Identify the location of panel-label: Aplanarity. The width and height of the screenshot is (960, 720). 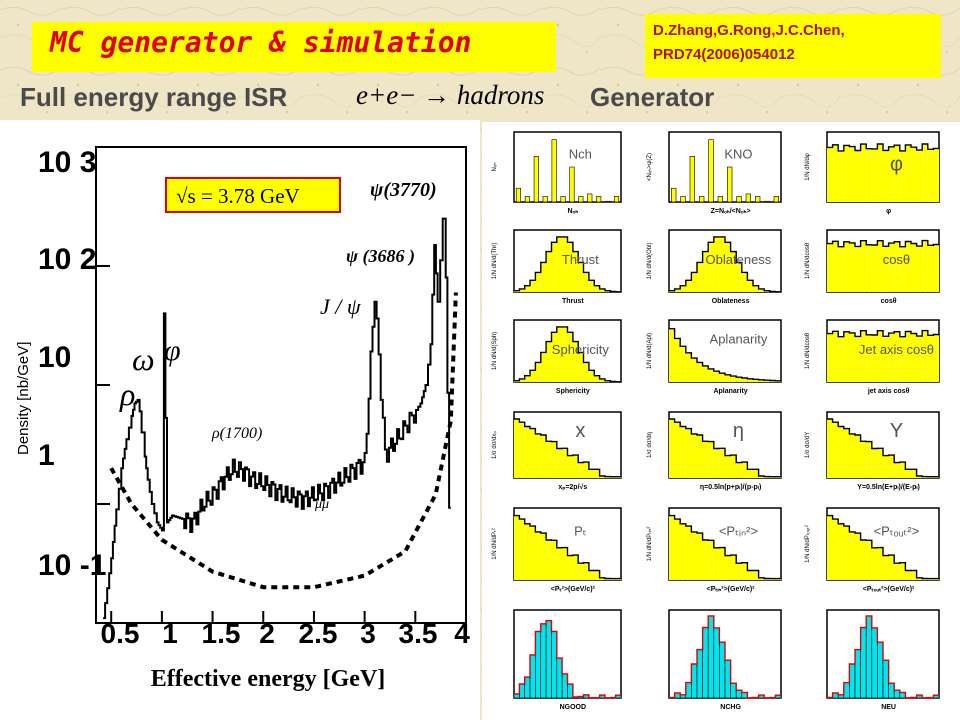
(739, 339).